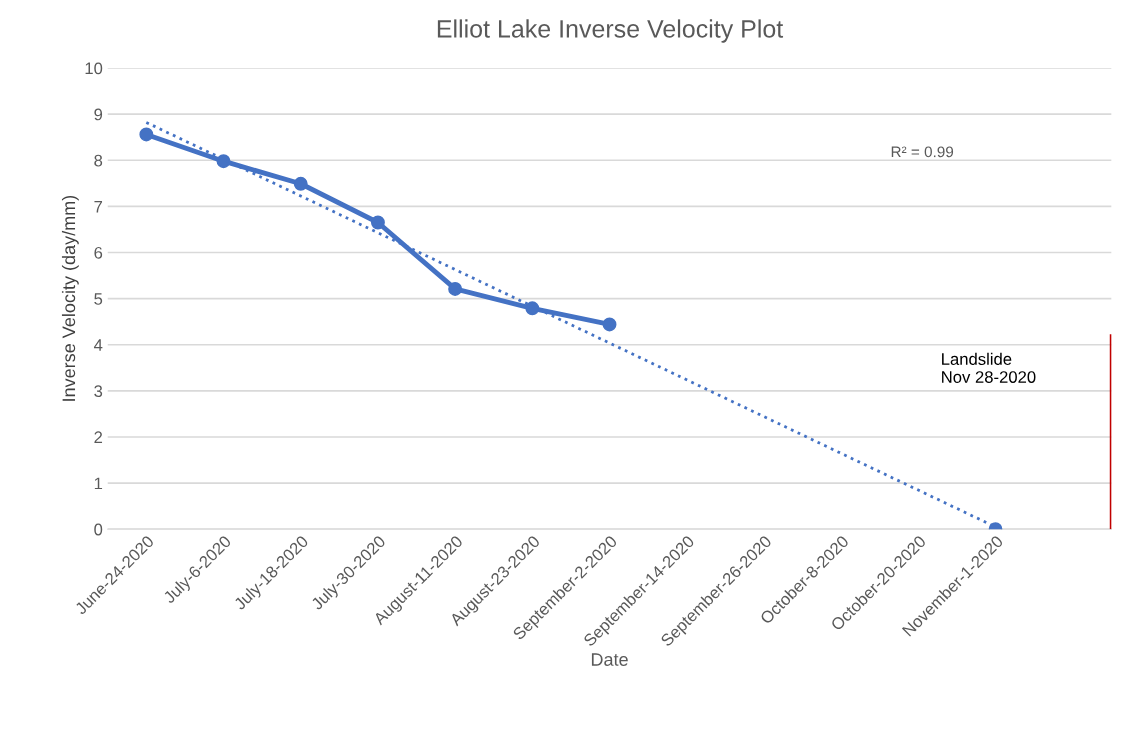 The height and width of the screenshot is (756, 1134). What do you see at coordinates (610, 31) in the screenshot?
I see `chart-title: Elliot Lake Inverse Velocity Plot` at bounding box center [610, 31].